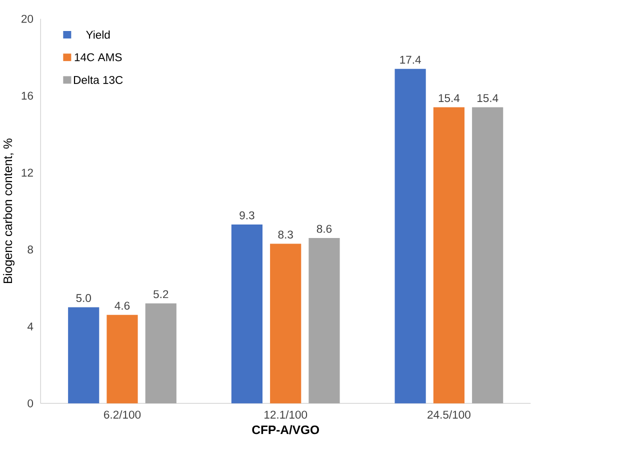 The image size is (617, 473). What do you see at coordinates (122, 414) in the screenshot?
I see `x-tick-label: 6.2/100` at bounding box center [122, 414].